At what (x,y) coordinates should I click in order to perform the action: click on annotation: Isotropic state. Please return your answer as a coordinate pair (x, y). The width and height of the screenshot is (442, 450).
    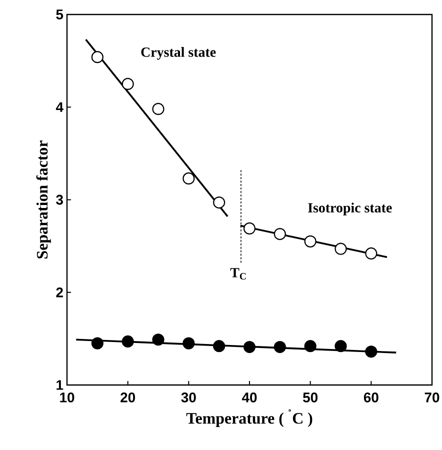
    Looking at the image, I should click on (350, 209).